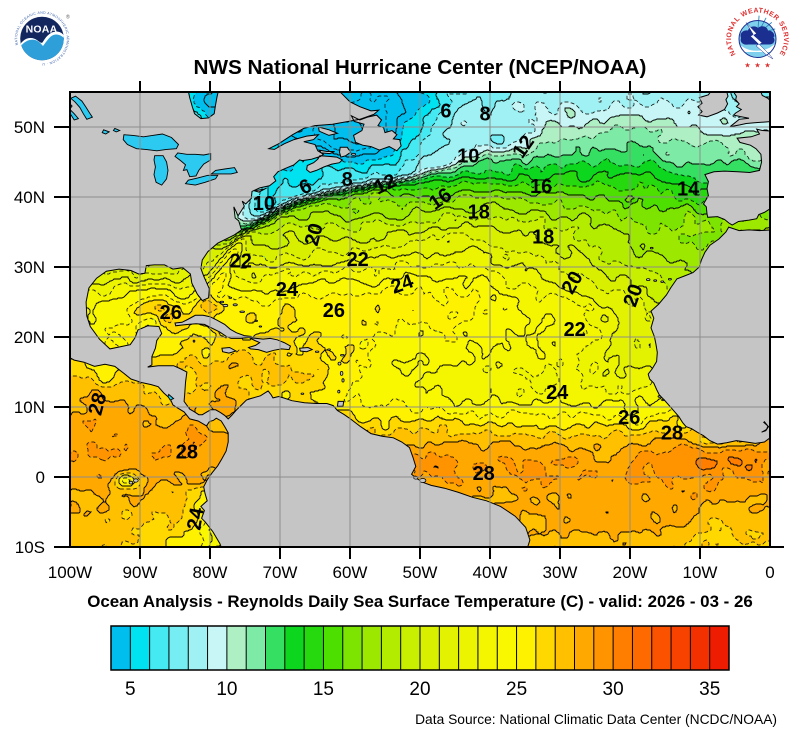 This screenshot has width=800, height=737. Describe the element at coordinates (29, 337) in the screenshot. I see `svg-text: 20N` at that location.